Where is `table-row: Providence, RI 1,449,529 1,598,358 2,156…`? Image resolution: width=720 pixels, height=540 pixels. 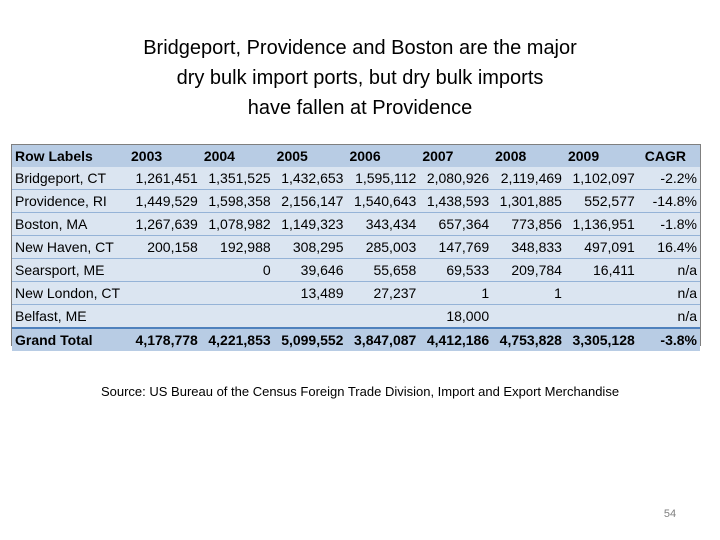 table-row: Providence, RI 1,449,529 1,598,358 2,156… is located at coordinates (356, 201).